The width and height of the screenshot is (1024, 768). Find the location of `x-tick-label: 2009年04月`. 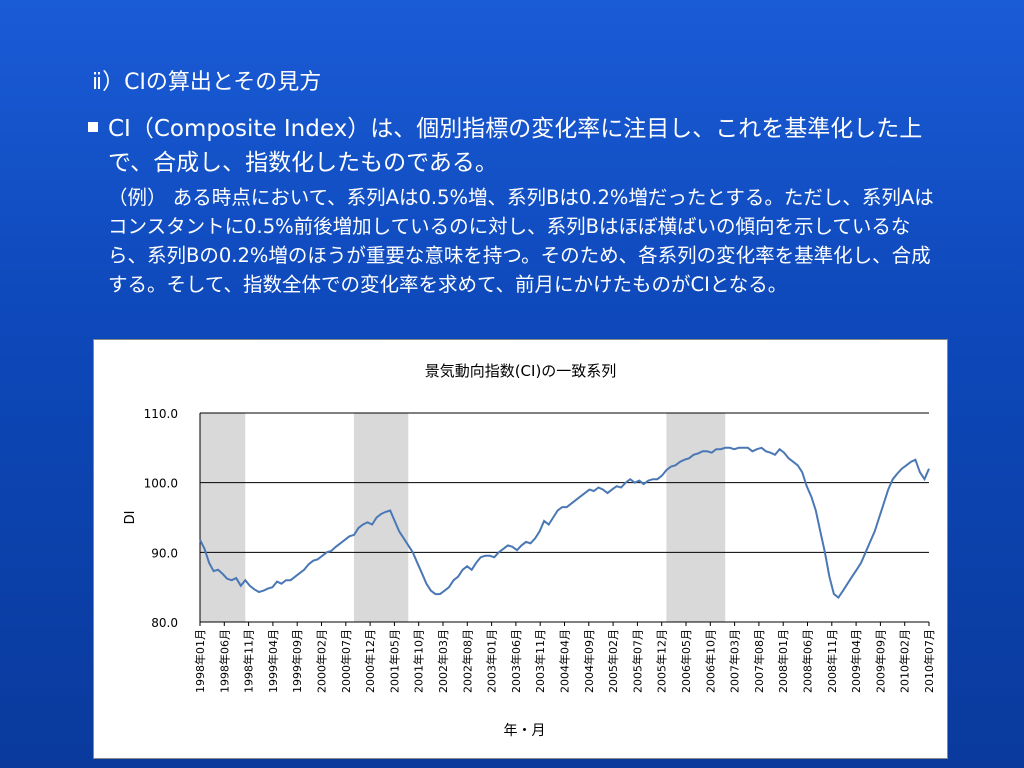

x-tick-label: 2009年04月 is located at coordinates (856, 661).